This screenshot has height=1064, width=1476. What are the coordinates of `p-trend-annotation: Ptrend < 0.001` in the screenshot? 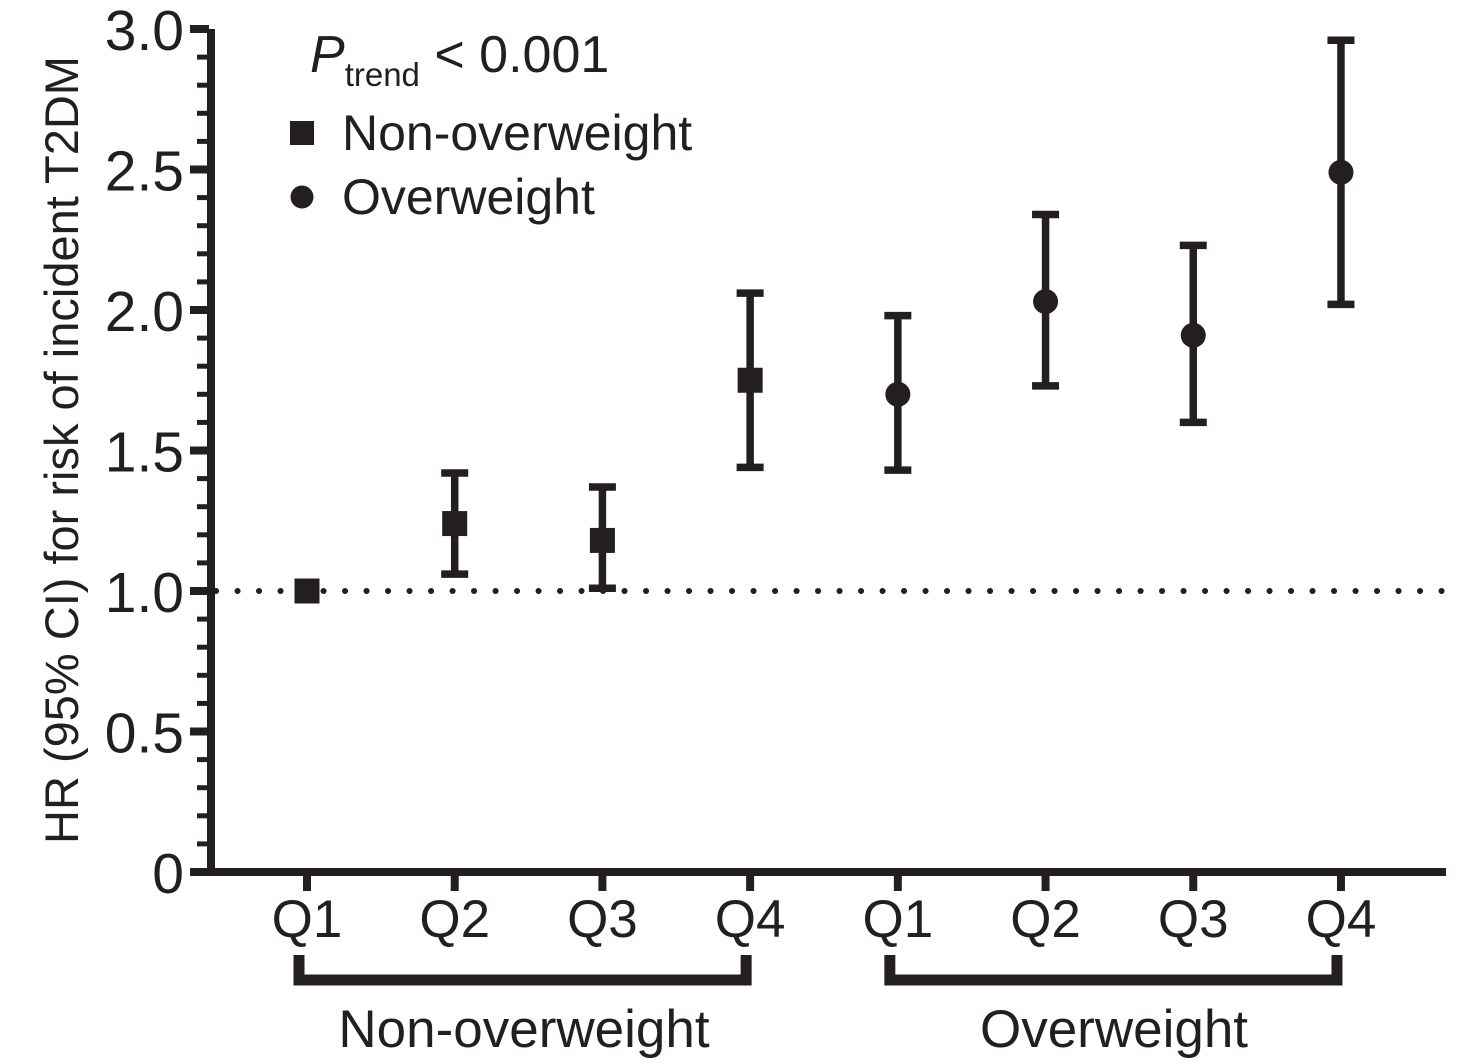 It's located at (459, 59).